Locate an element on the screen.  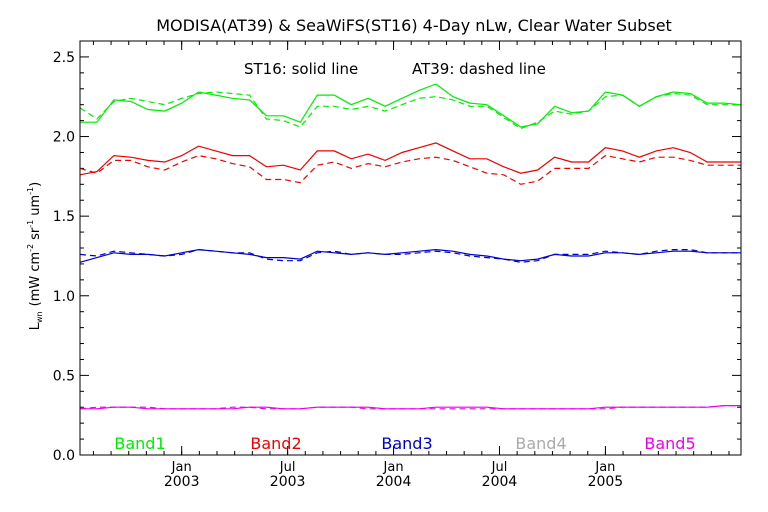
y-tick-label: 2.5 is located at coordinates (64, 58).